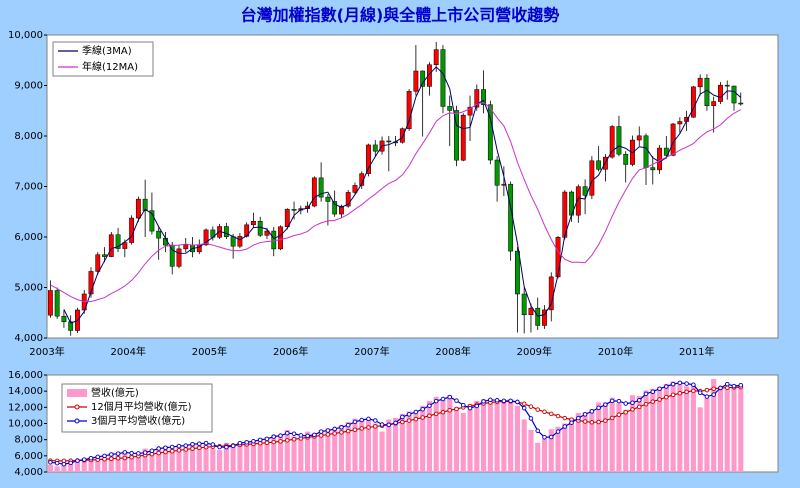  I want to click on legend-label: 12個月平均營收(億元), so click(141, 406).